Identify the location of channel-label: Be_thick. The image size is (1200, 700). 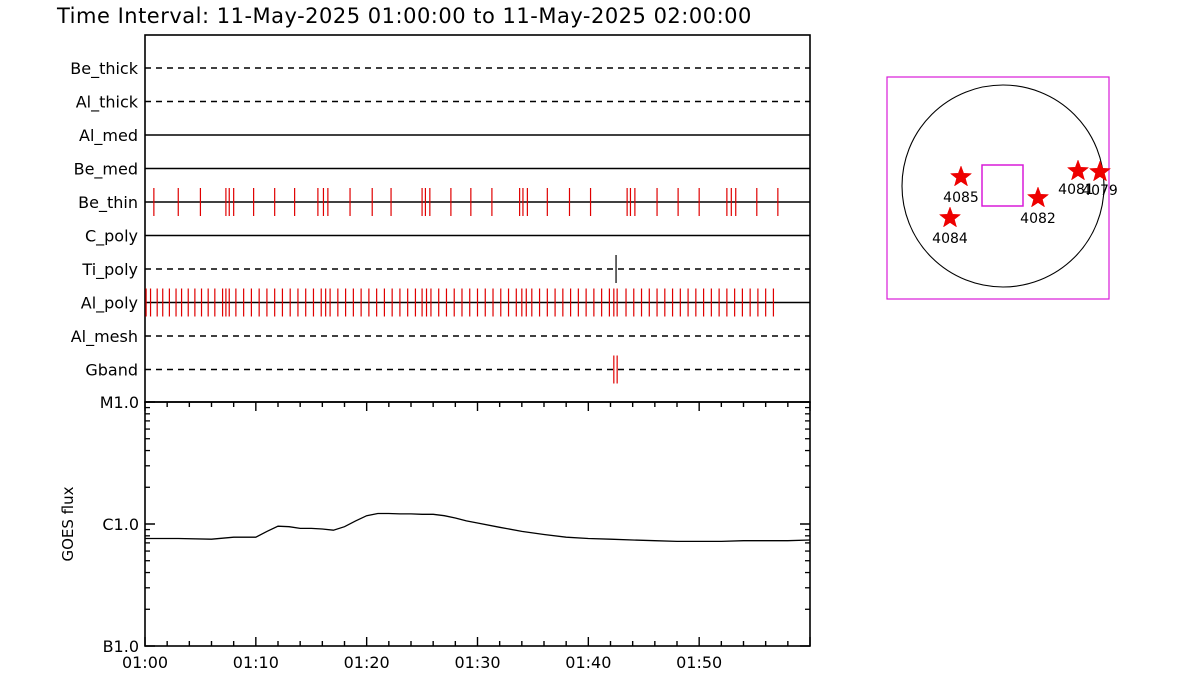
(104, 69).